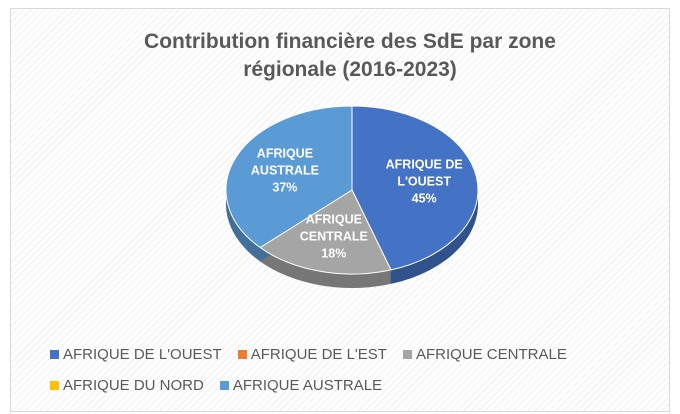 The width and height of the screenshot is (680, 414). I want to click on legend-item: AFRIQUE DE L'OUEST, so click(136, 354).